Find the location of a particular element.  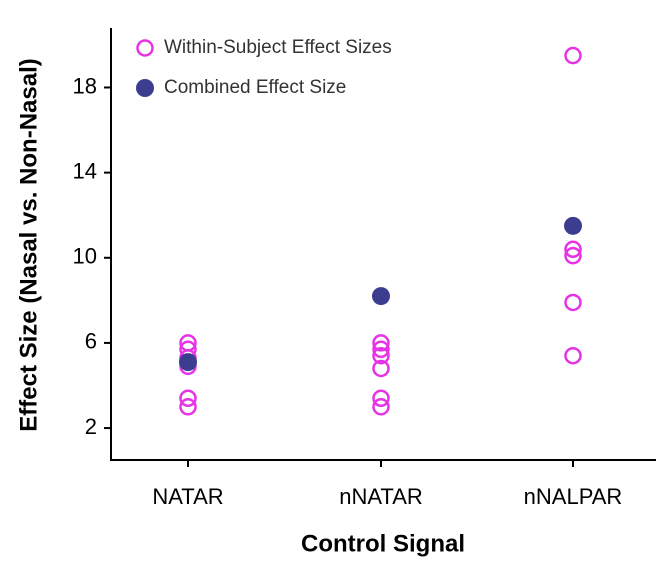

y-tick-label: 2 is located at coordinates (91, 426).